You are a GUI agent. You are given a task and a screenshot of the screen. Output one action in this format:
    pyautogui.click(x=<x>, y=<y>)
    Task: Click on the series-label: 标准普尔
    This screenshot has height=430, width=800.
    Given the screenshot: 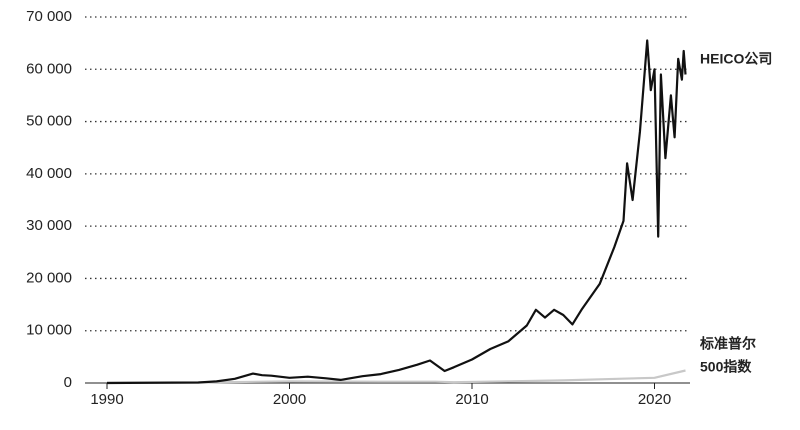 What is the action you would take?
    pyautogui.click(x=727, y=344)
    